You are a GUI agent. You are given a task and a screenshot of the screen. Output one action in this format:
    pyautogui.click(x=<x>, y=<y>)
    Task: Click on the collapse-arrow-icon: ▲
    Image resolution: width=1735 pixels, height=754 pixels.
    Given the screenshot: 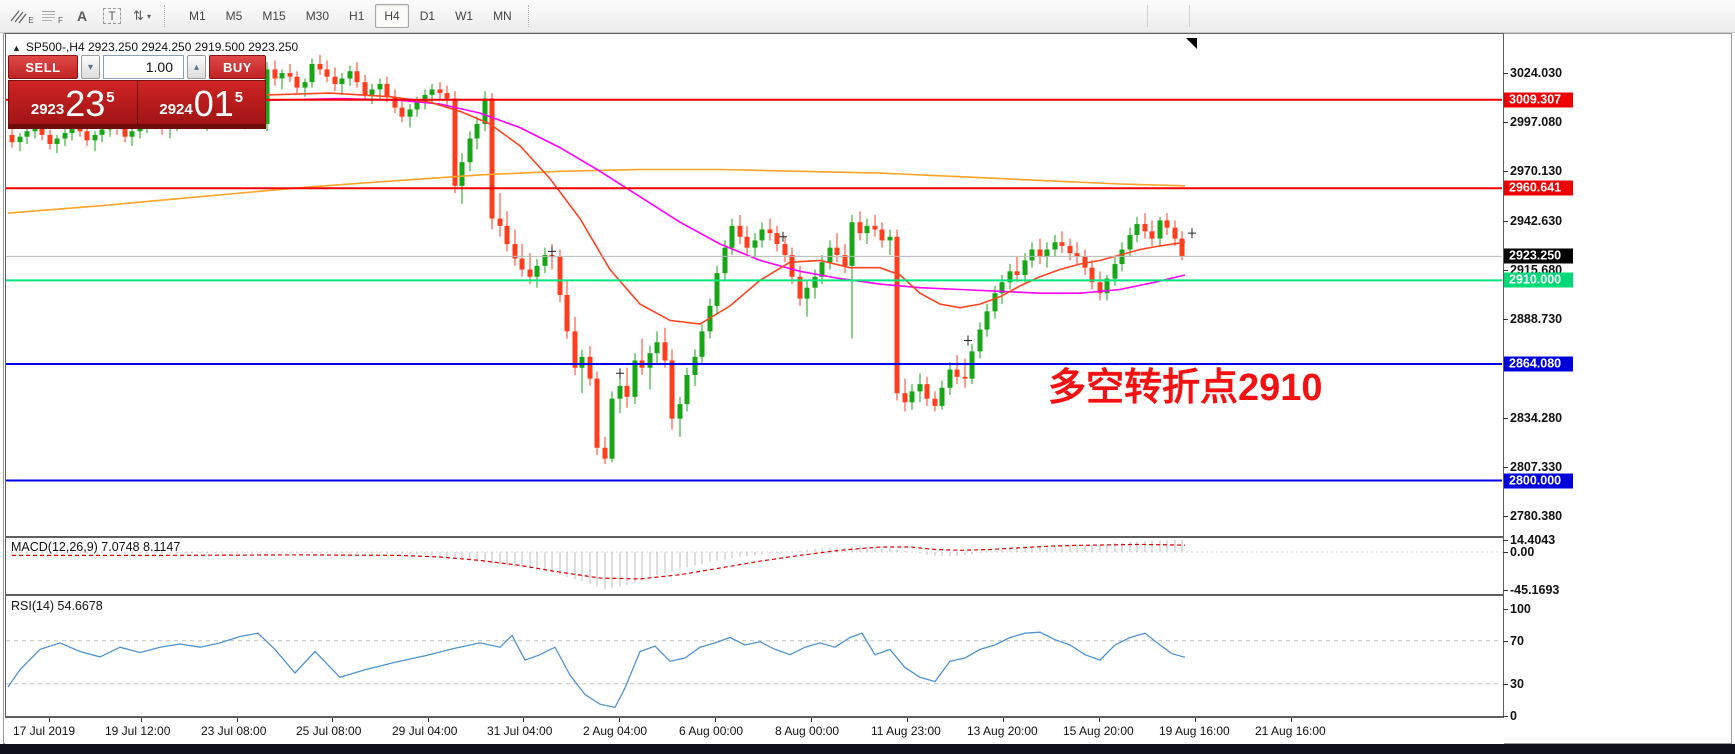 What is the action you would take?
    pyautogui.click(x=16, y=48)
    